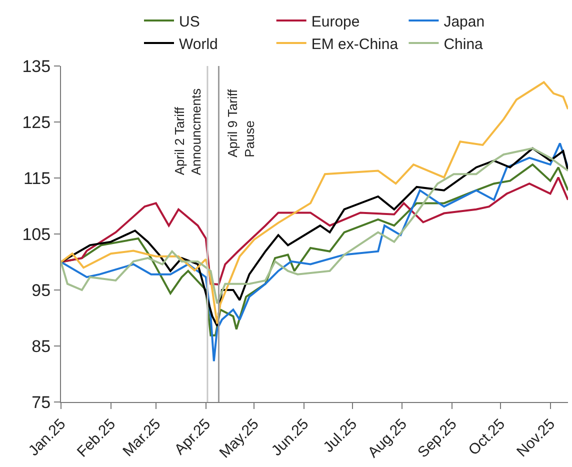 The height and width of the screenshot is (467, 572). I want to click on legend-label: China, so click(464, 44).